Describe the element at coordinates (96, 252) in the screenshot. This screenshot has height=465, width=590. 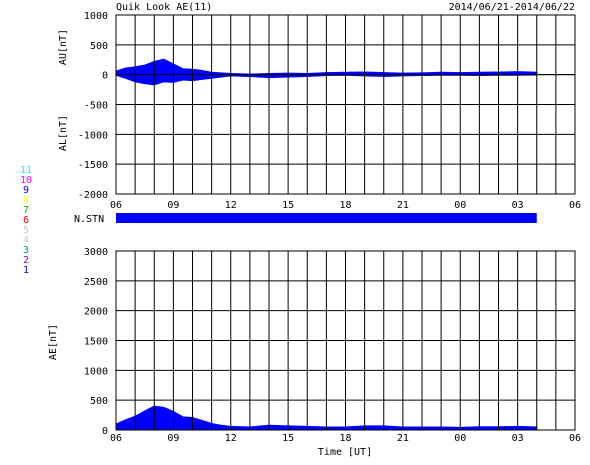
I see `y-tick-label: 3000` at that location.